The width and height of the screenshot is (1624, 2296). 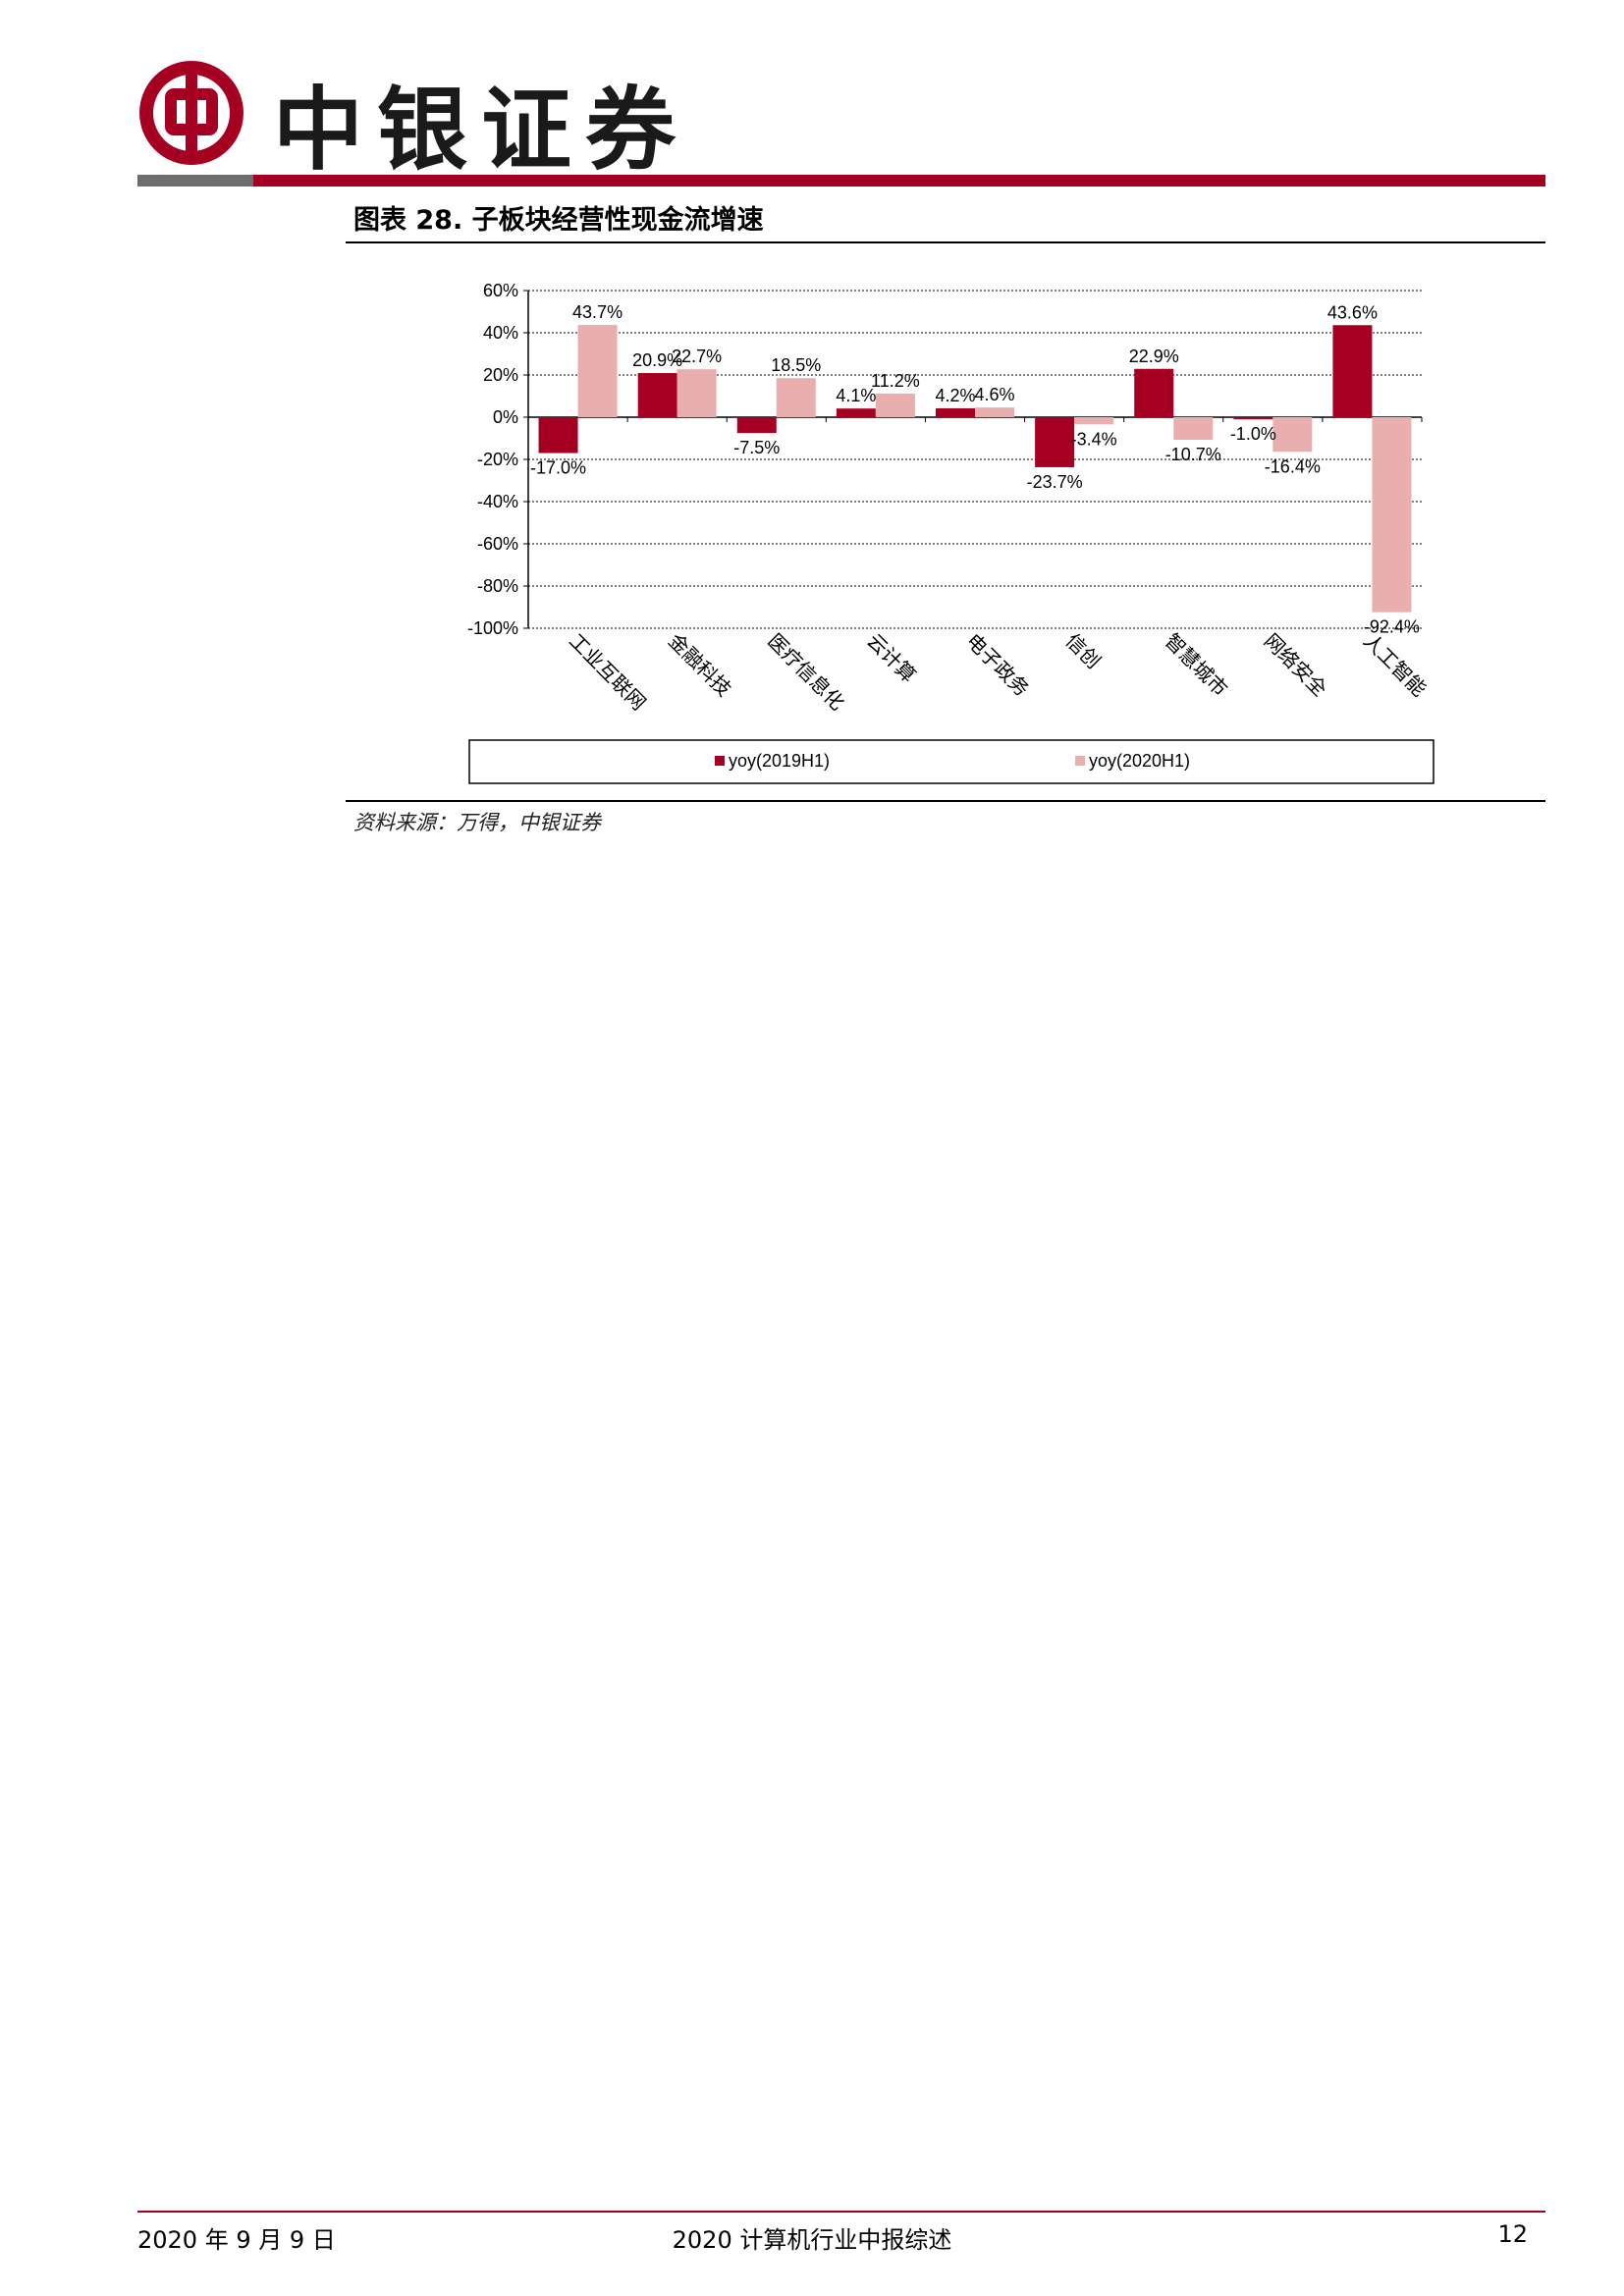 What do you see at coordinates (1392, 627) in the screenshot?
I see `data-label: -92.4%` at bounding box center [1392, 627].